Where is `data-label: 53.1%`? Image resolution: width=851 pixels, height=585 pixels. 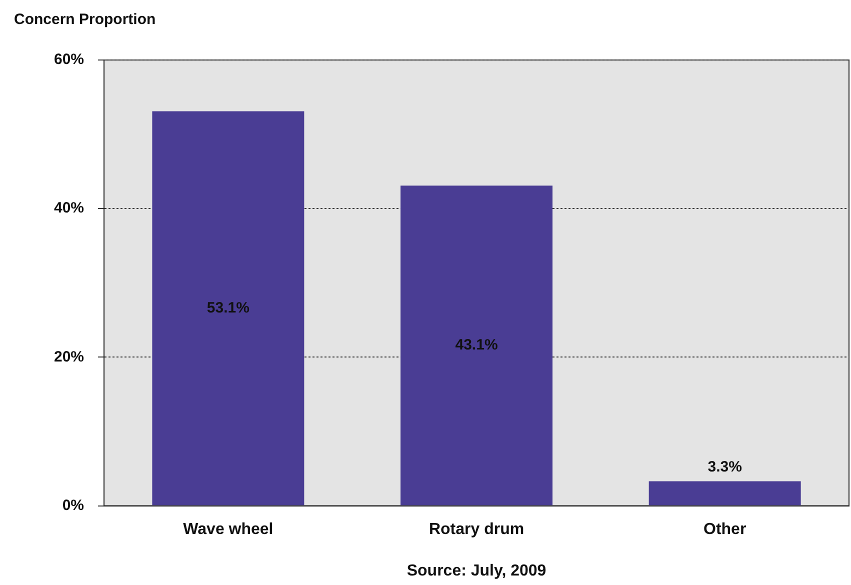
data-label: 53.1% is located at coordinates (228, 307).